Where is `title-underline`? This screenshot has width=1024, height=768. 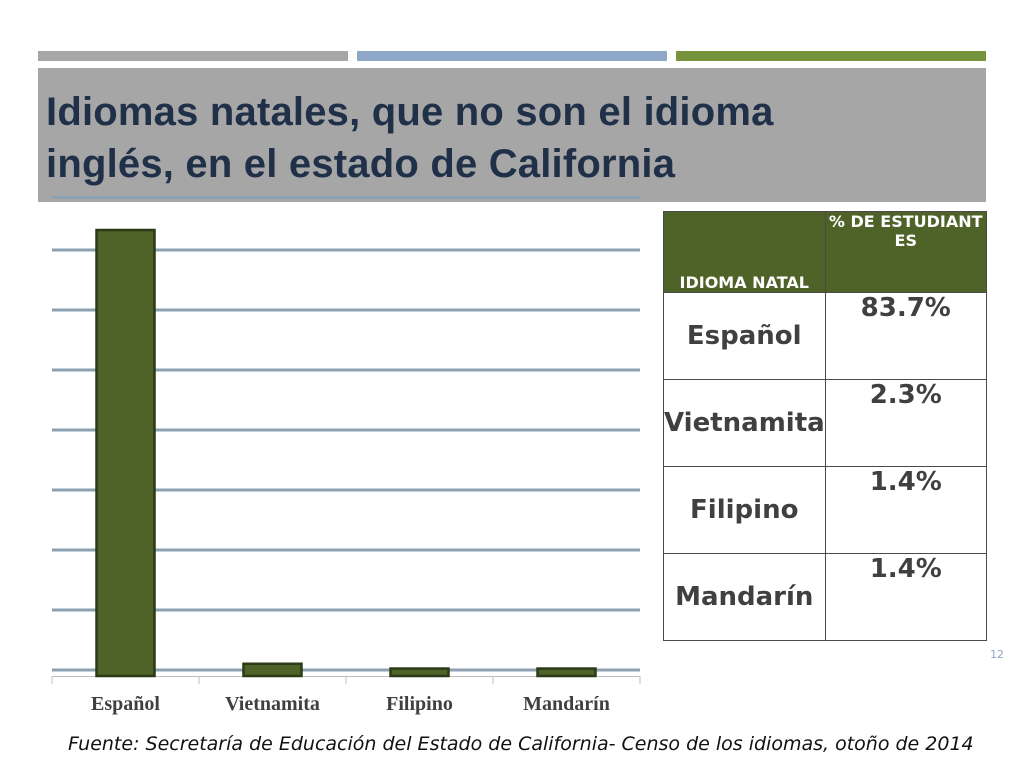
title-underline is located at coordinates (346, 197).